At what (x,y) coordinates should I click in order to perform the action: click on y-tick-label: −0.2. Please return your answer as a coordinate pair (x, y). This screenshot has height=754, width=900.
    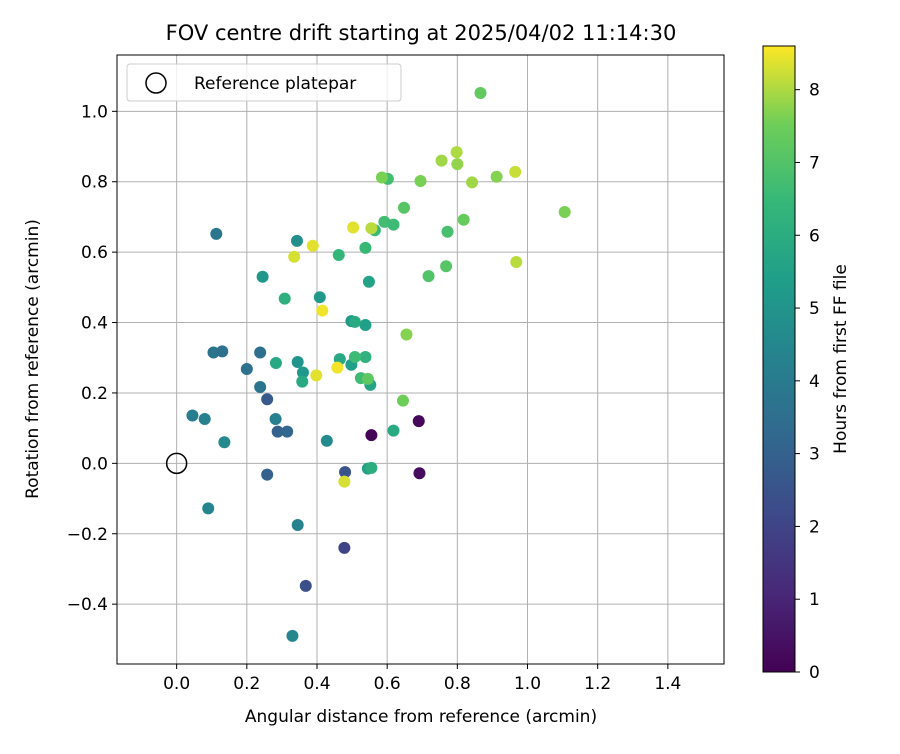
    Looking at the image, I should click on (87, 535).